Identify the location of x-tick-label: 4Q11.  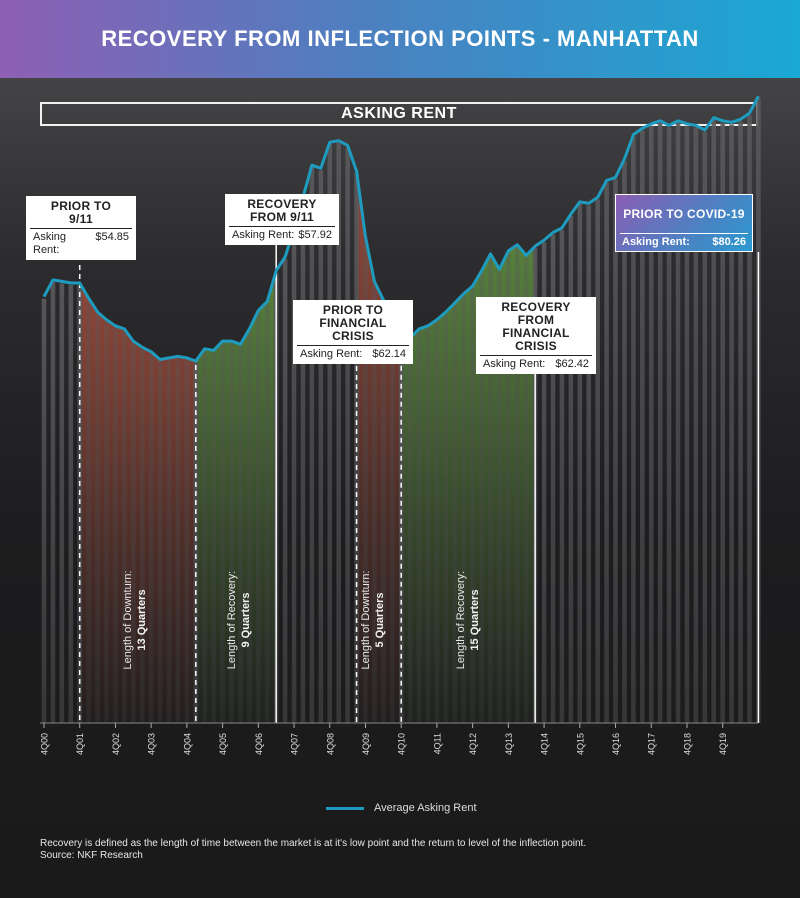
(437, 743).